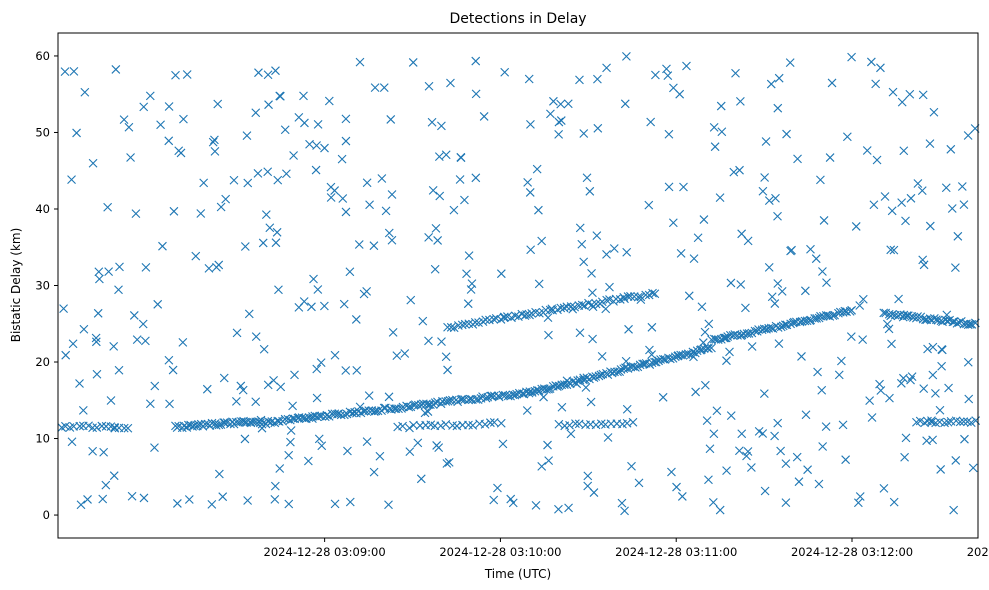  What do you see at coordinates (325, 552) in the screenshot?
I see `x-tick-label: 2024-12-28 03:09:00` at bounding box center [325, 552].